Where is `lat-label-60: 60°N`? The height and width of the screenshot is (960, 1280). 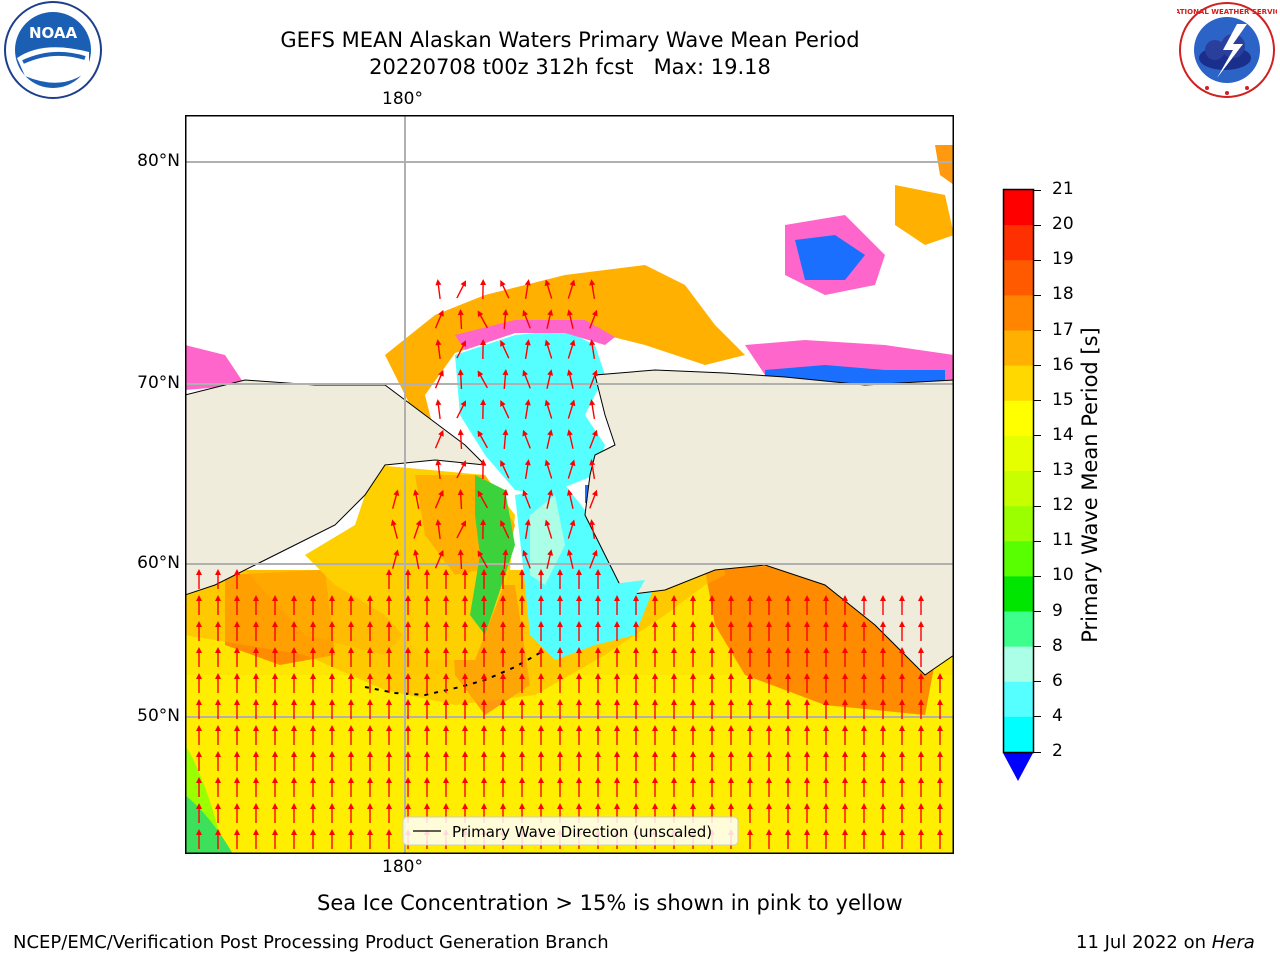 lat-label-60: 60°N is located at coordinates (158, 563).